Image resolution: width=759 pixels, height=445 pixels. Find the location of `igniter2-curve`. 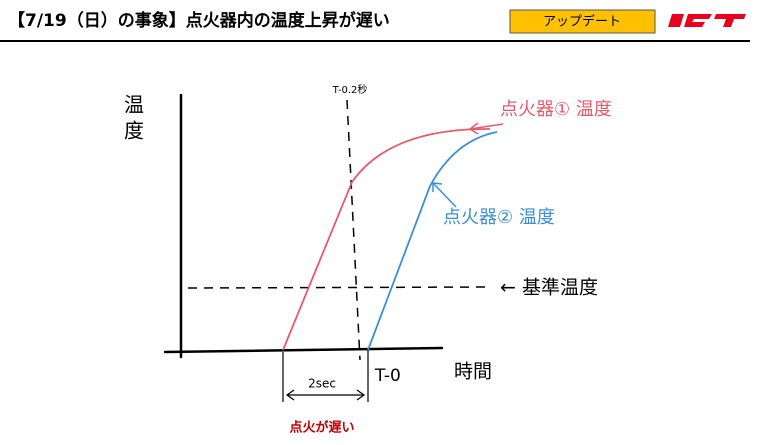

igniter2-curve is located at coordinates (432, 241).